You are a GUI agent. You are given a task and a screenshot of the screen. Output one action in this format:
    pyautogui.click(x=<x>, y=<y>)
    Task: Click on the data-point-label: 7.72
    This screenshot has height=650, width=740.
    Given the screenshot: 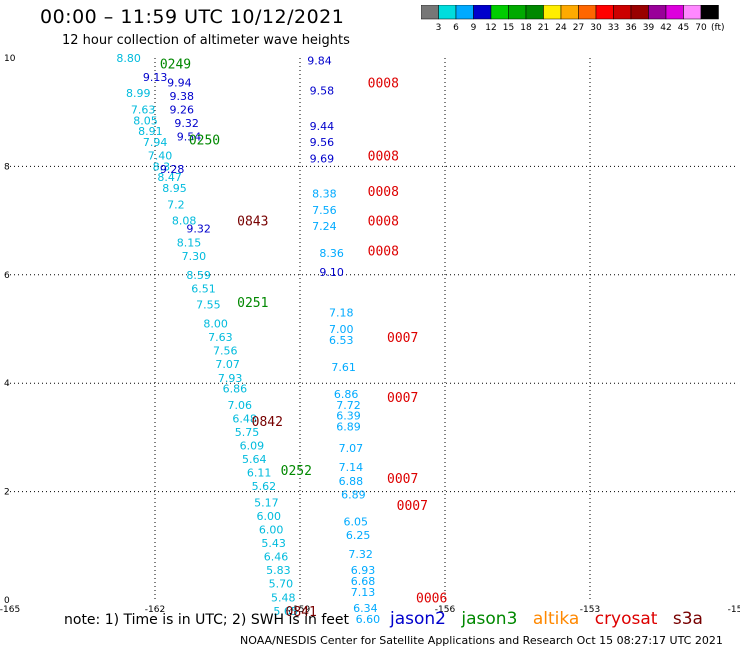 What is the action you would take?
    pyautogui.click(x=348, y=405)
    